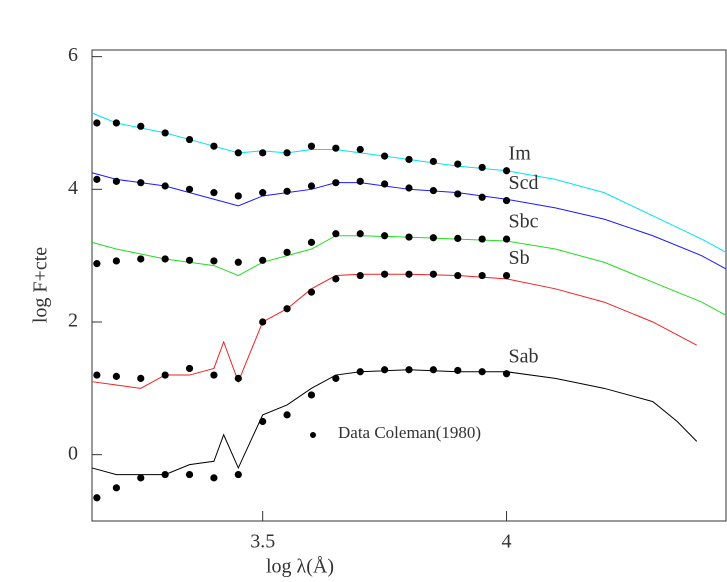 This screenshot has height=582, width=727. What do you see at coordinates (409, 432) in the screenshot?
I see `legend-label: Data Coleman(1980)` at bounding box center [409, 432].